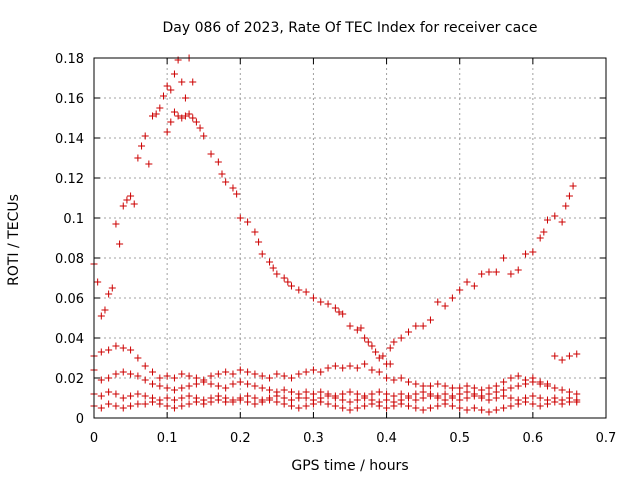 The width and height of the screenshot is (640, 480). I want to click on y-tick-label: 0.08, so click(69, 259).